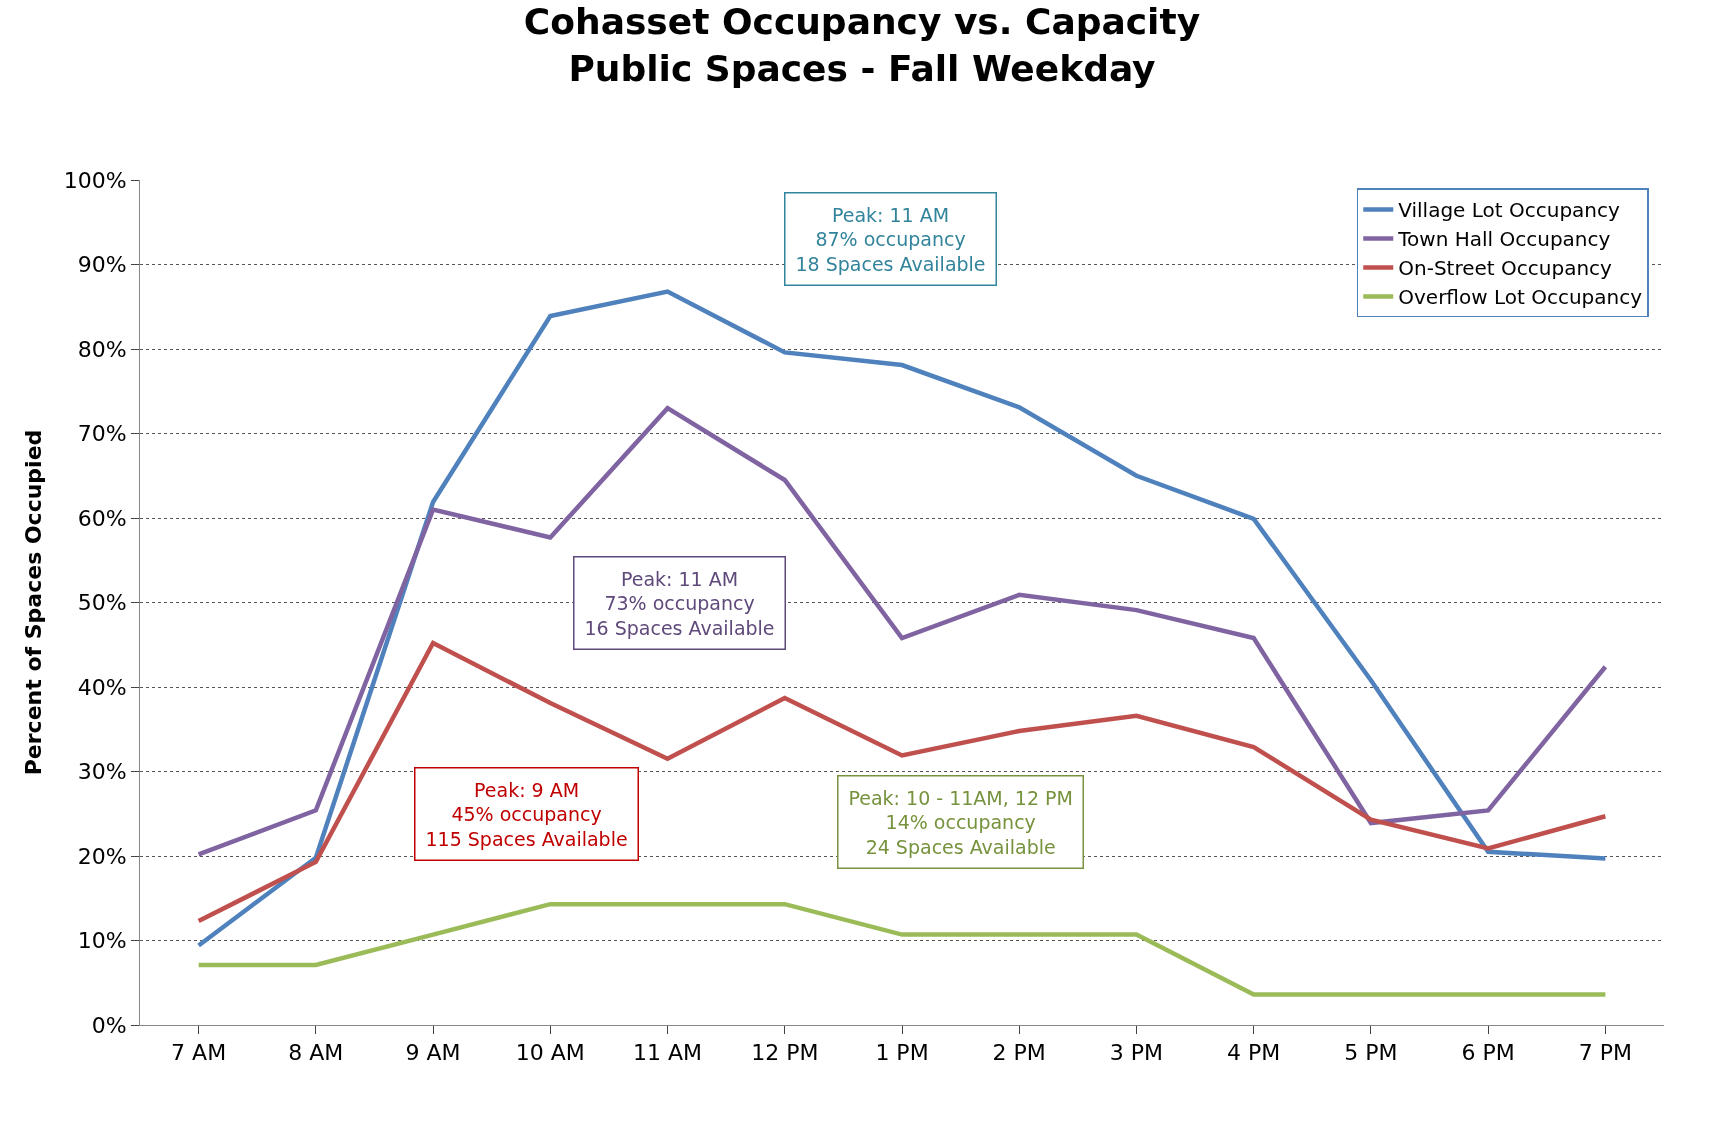 This screenshot has height=1125, width=1724. Describe the element at coordinates (102, 772) in the screenshot. I see `y-tick-label: 30%` at that location.